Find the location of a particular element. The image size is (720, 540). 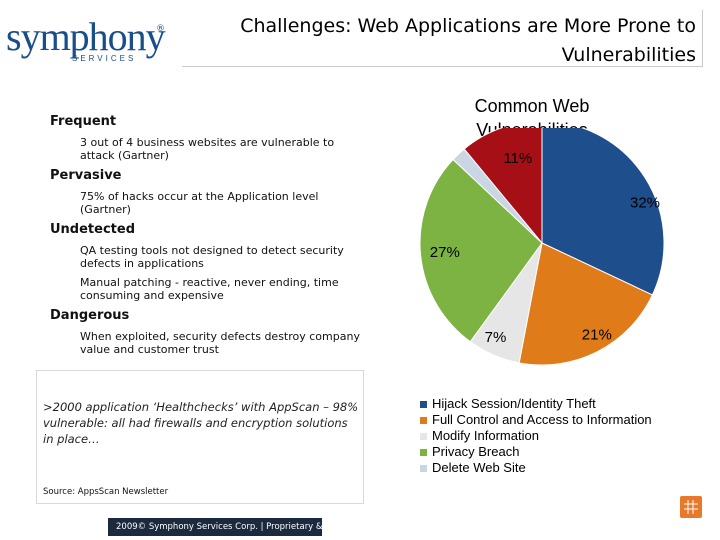

legend-item: Full Control and Access to Information is located at coordinates (536, 420).